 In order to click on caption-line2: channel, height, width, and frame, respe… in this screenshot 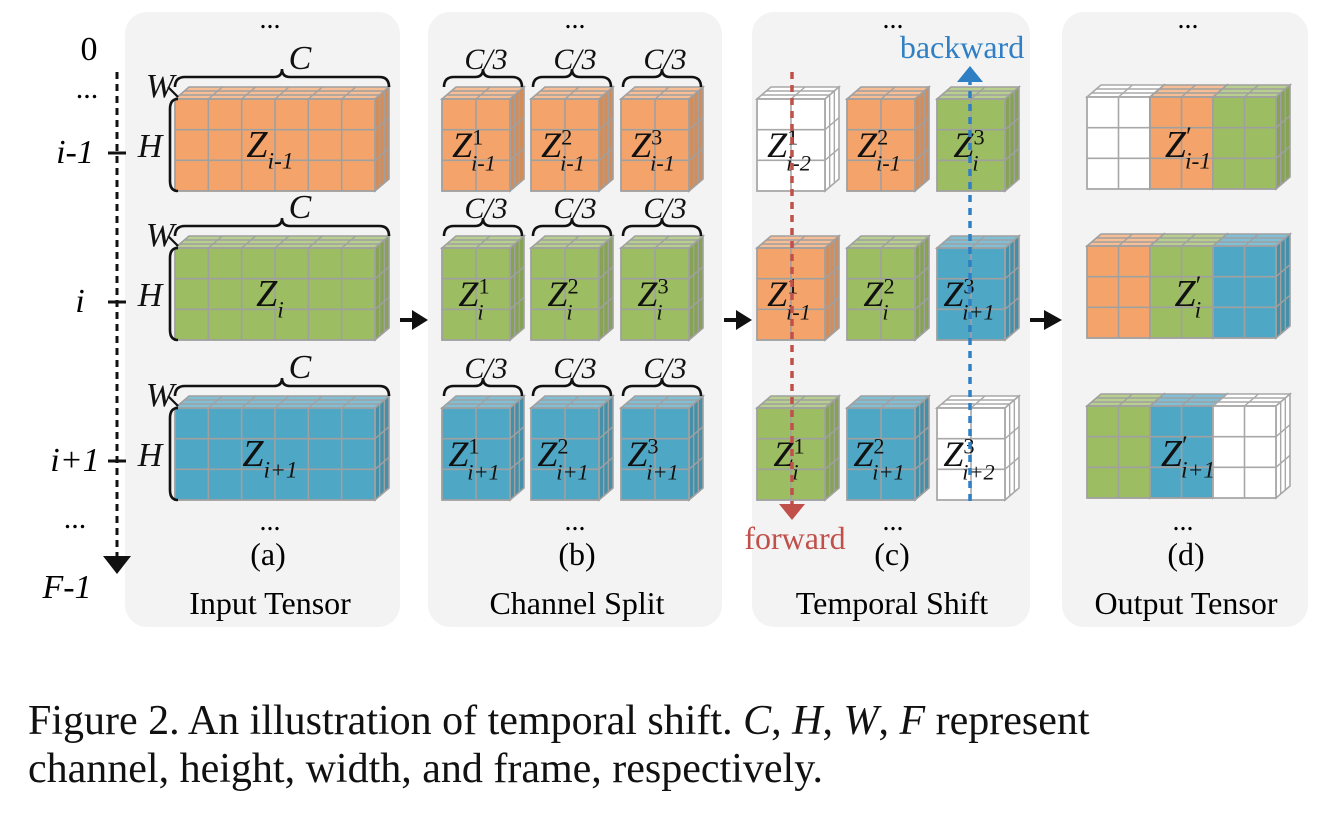, I will do `click(425, 769)`.